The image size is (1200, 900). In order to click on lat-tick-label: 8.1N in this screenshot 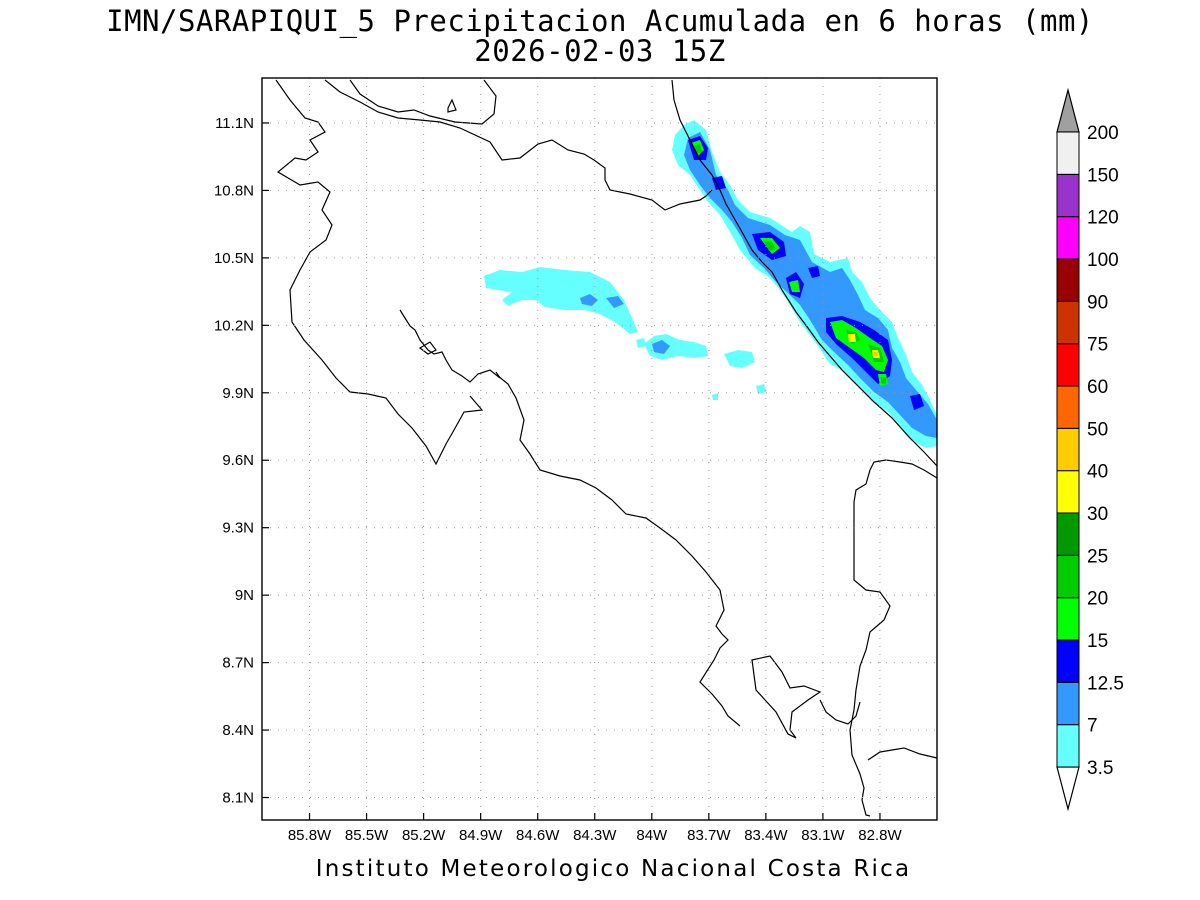, I will do `click(238, 798)`.